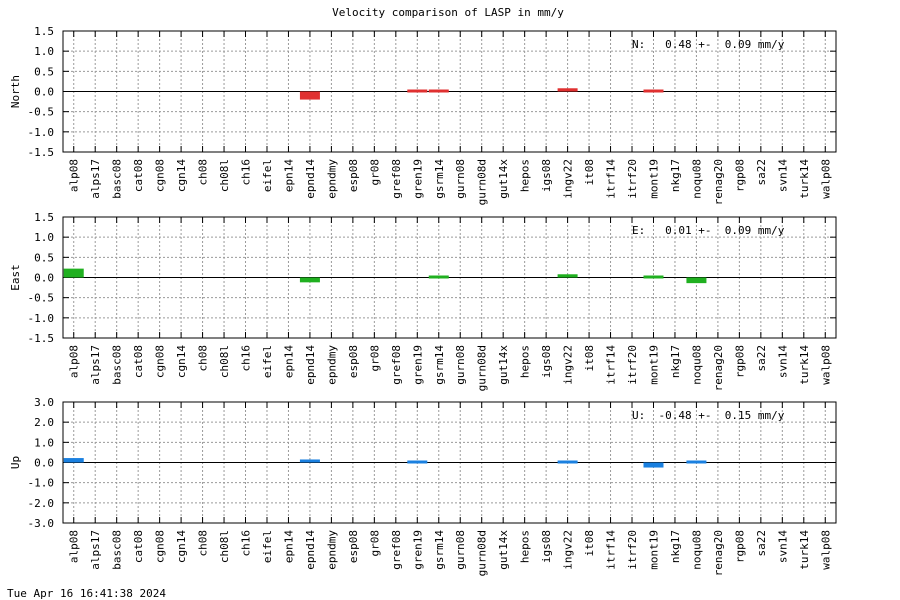 This screenshot has height=600, width=900. I want to click on x-tick-label: alps17, so click(95, 365).